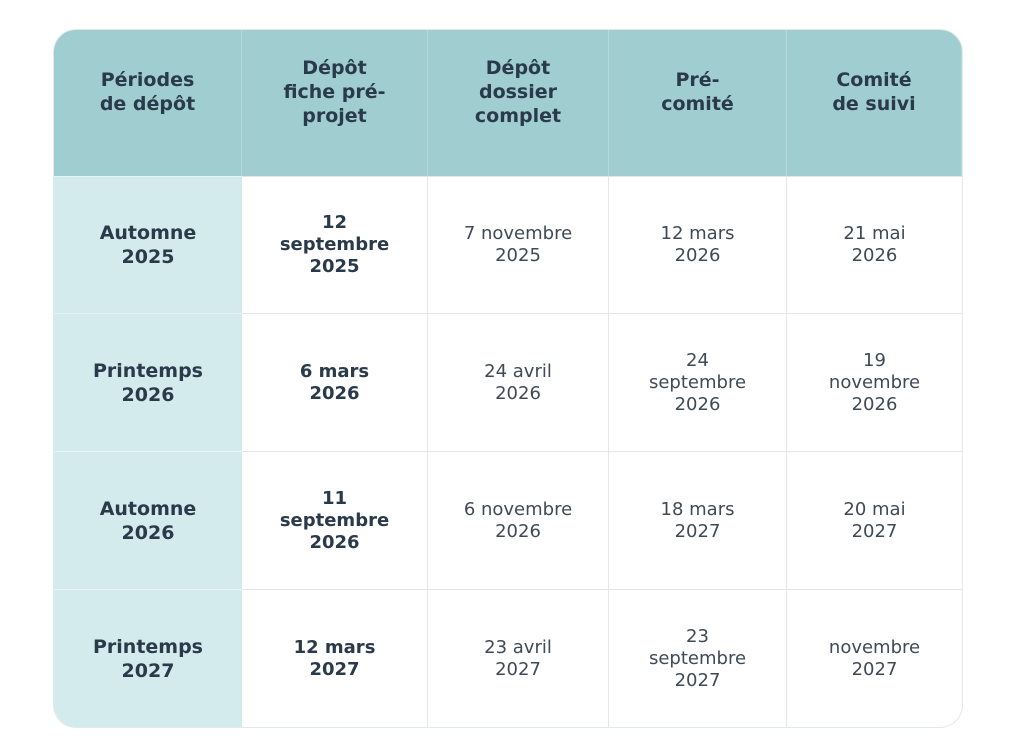  Describe the element at coordinates (874, 382) in the screenshot. I see `cell-follow-up-date: 19 novembre 2026` at that location.